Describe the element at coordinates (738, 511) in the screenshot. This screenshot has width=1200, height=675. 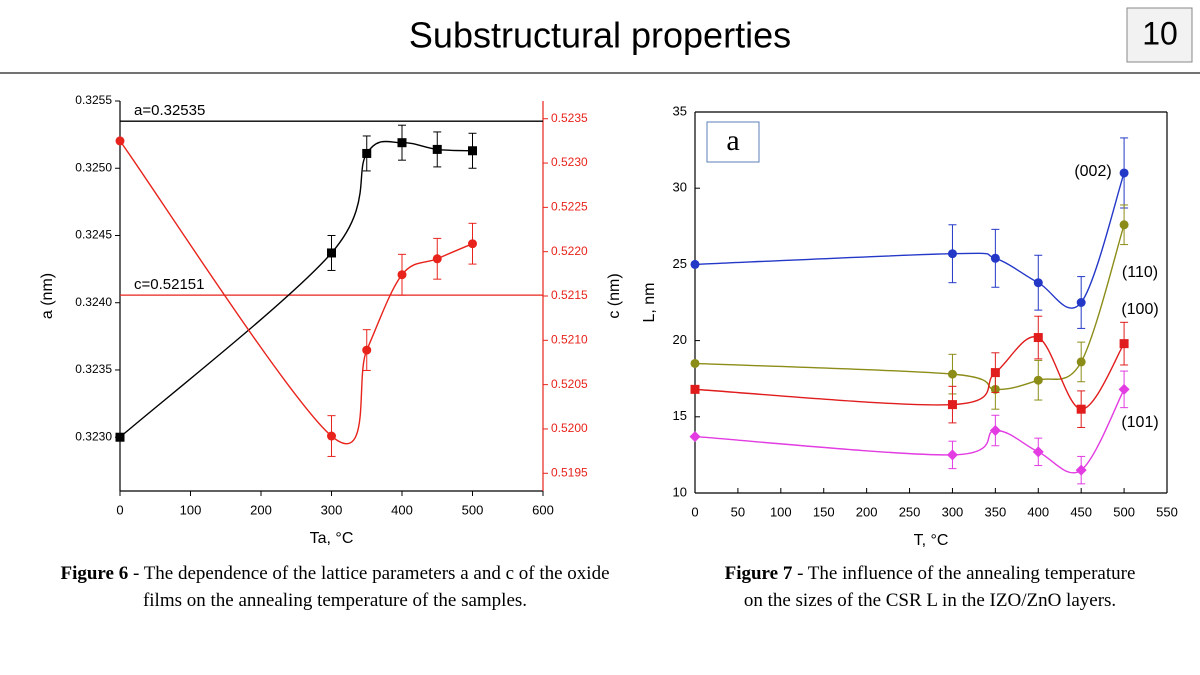
I see `x-tick-label: 50` at that location.